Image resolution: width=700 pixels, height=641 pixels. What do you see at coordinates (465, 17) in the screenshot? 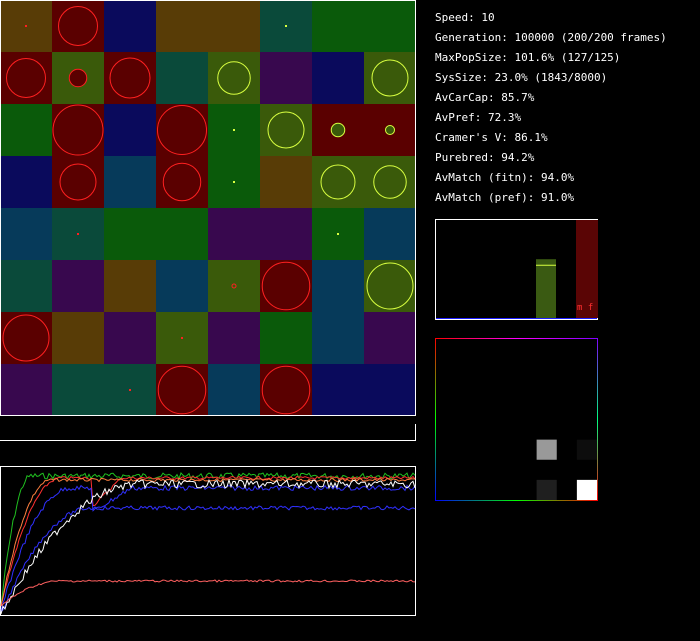
I see `stat-speed: Speed: 10` at bounding box center [465, 17].